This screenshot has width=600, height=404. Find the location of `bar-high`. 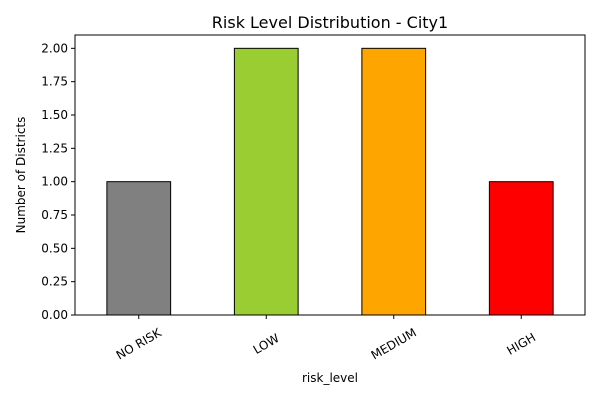

bar-high is located at coordinates (521, 248).